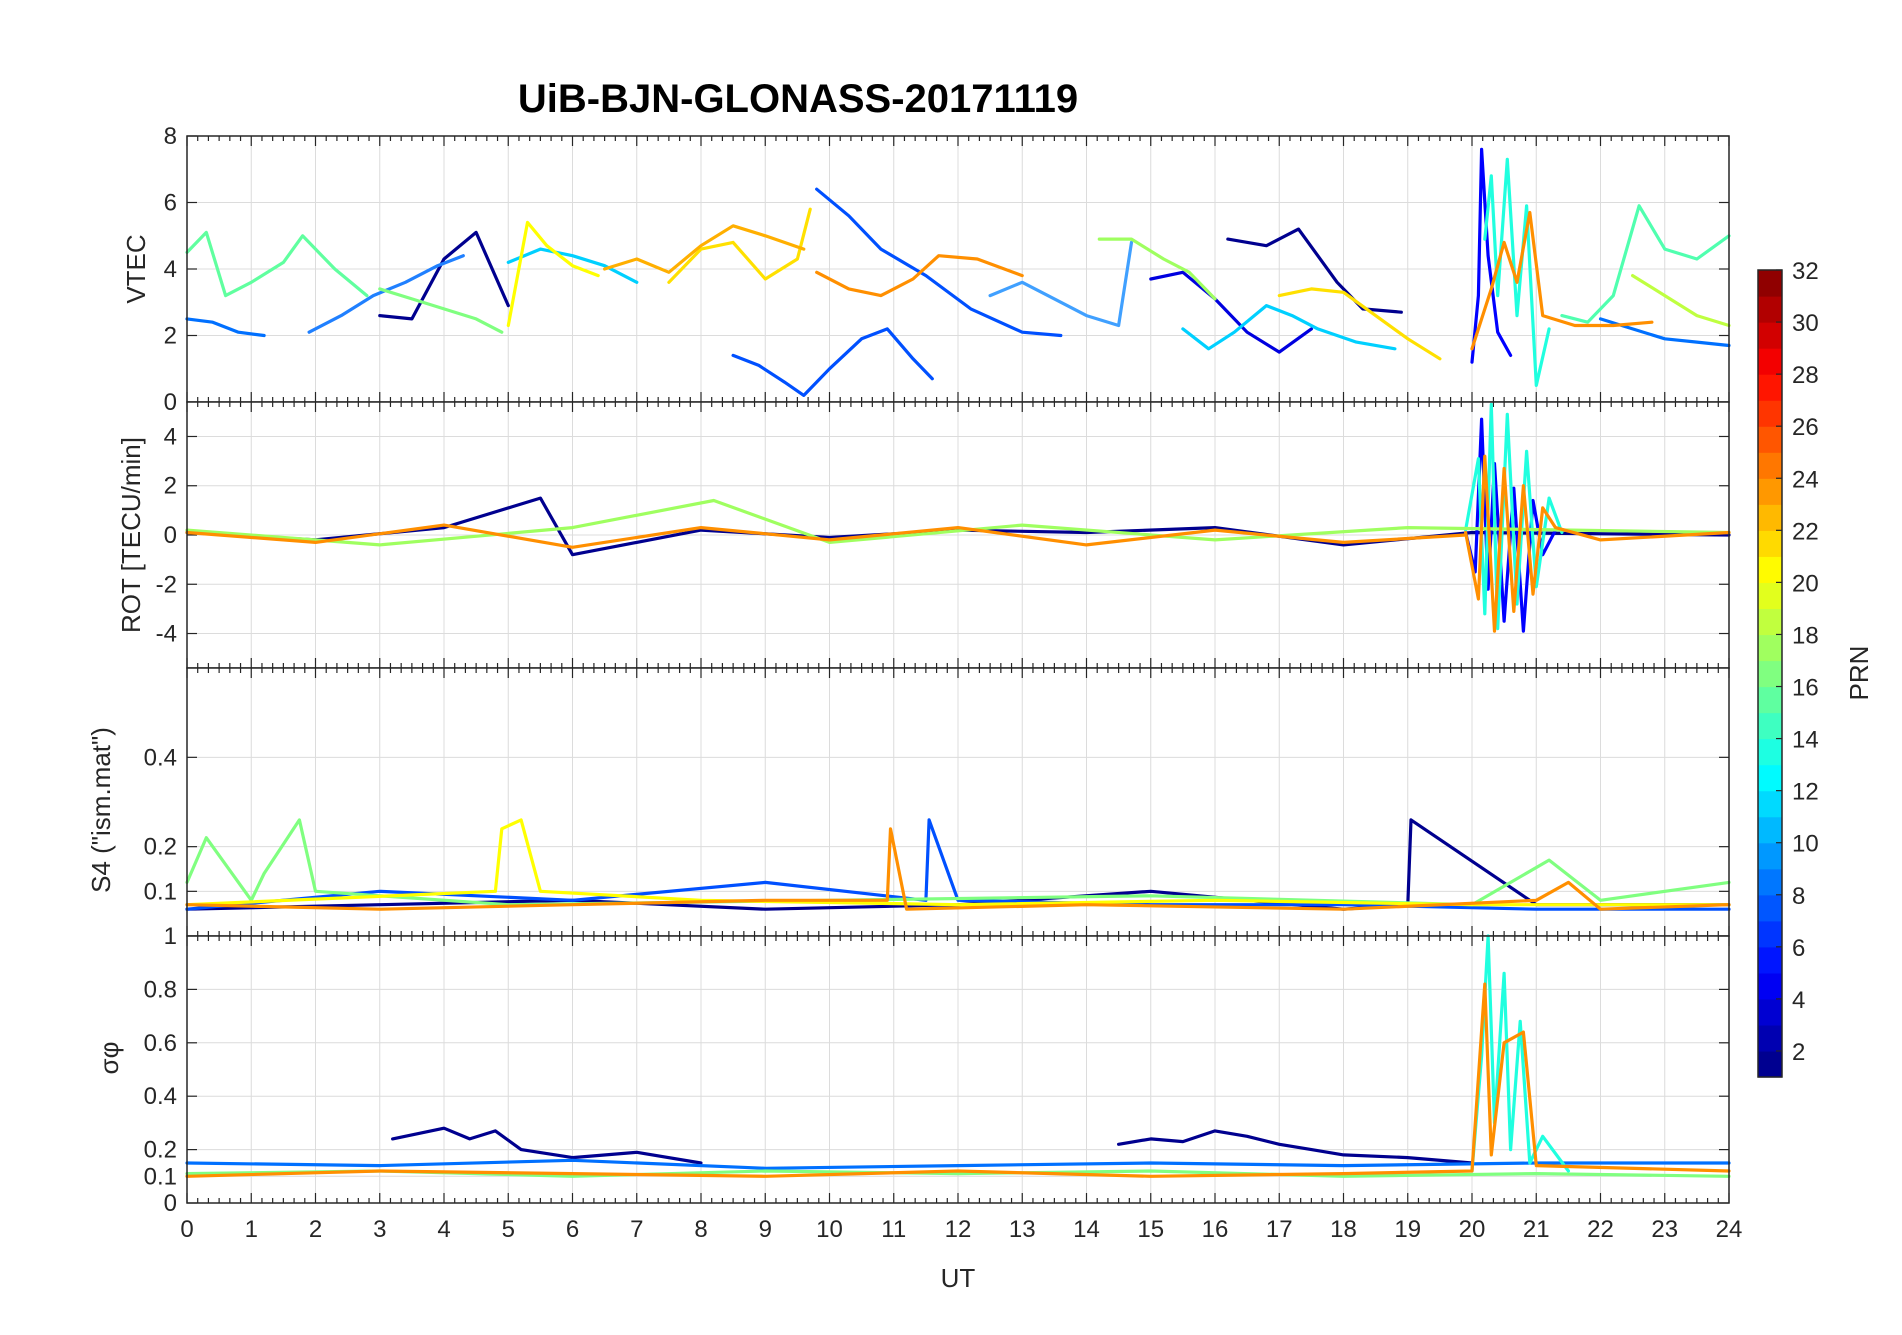  What do you see at coordinates (170, 269) in the screenshot?
I see `y-tick-label: 4` at bounding box center [170, 269].